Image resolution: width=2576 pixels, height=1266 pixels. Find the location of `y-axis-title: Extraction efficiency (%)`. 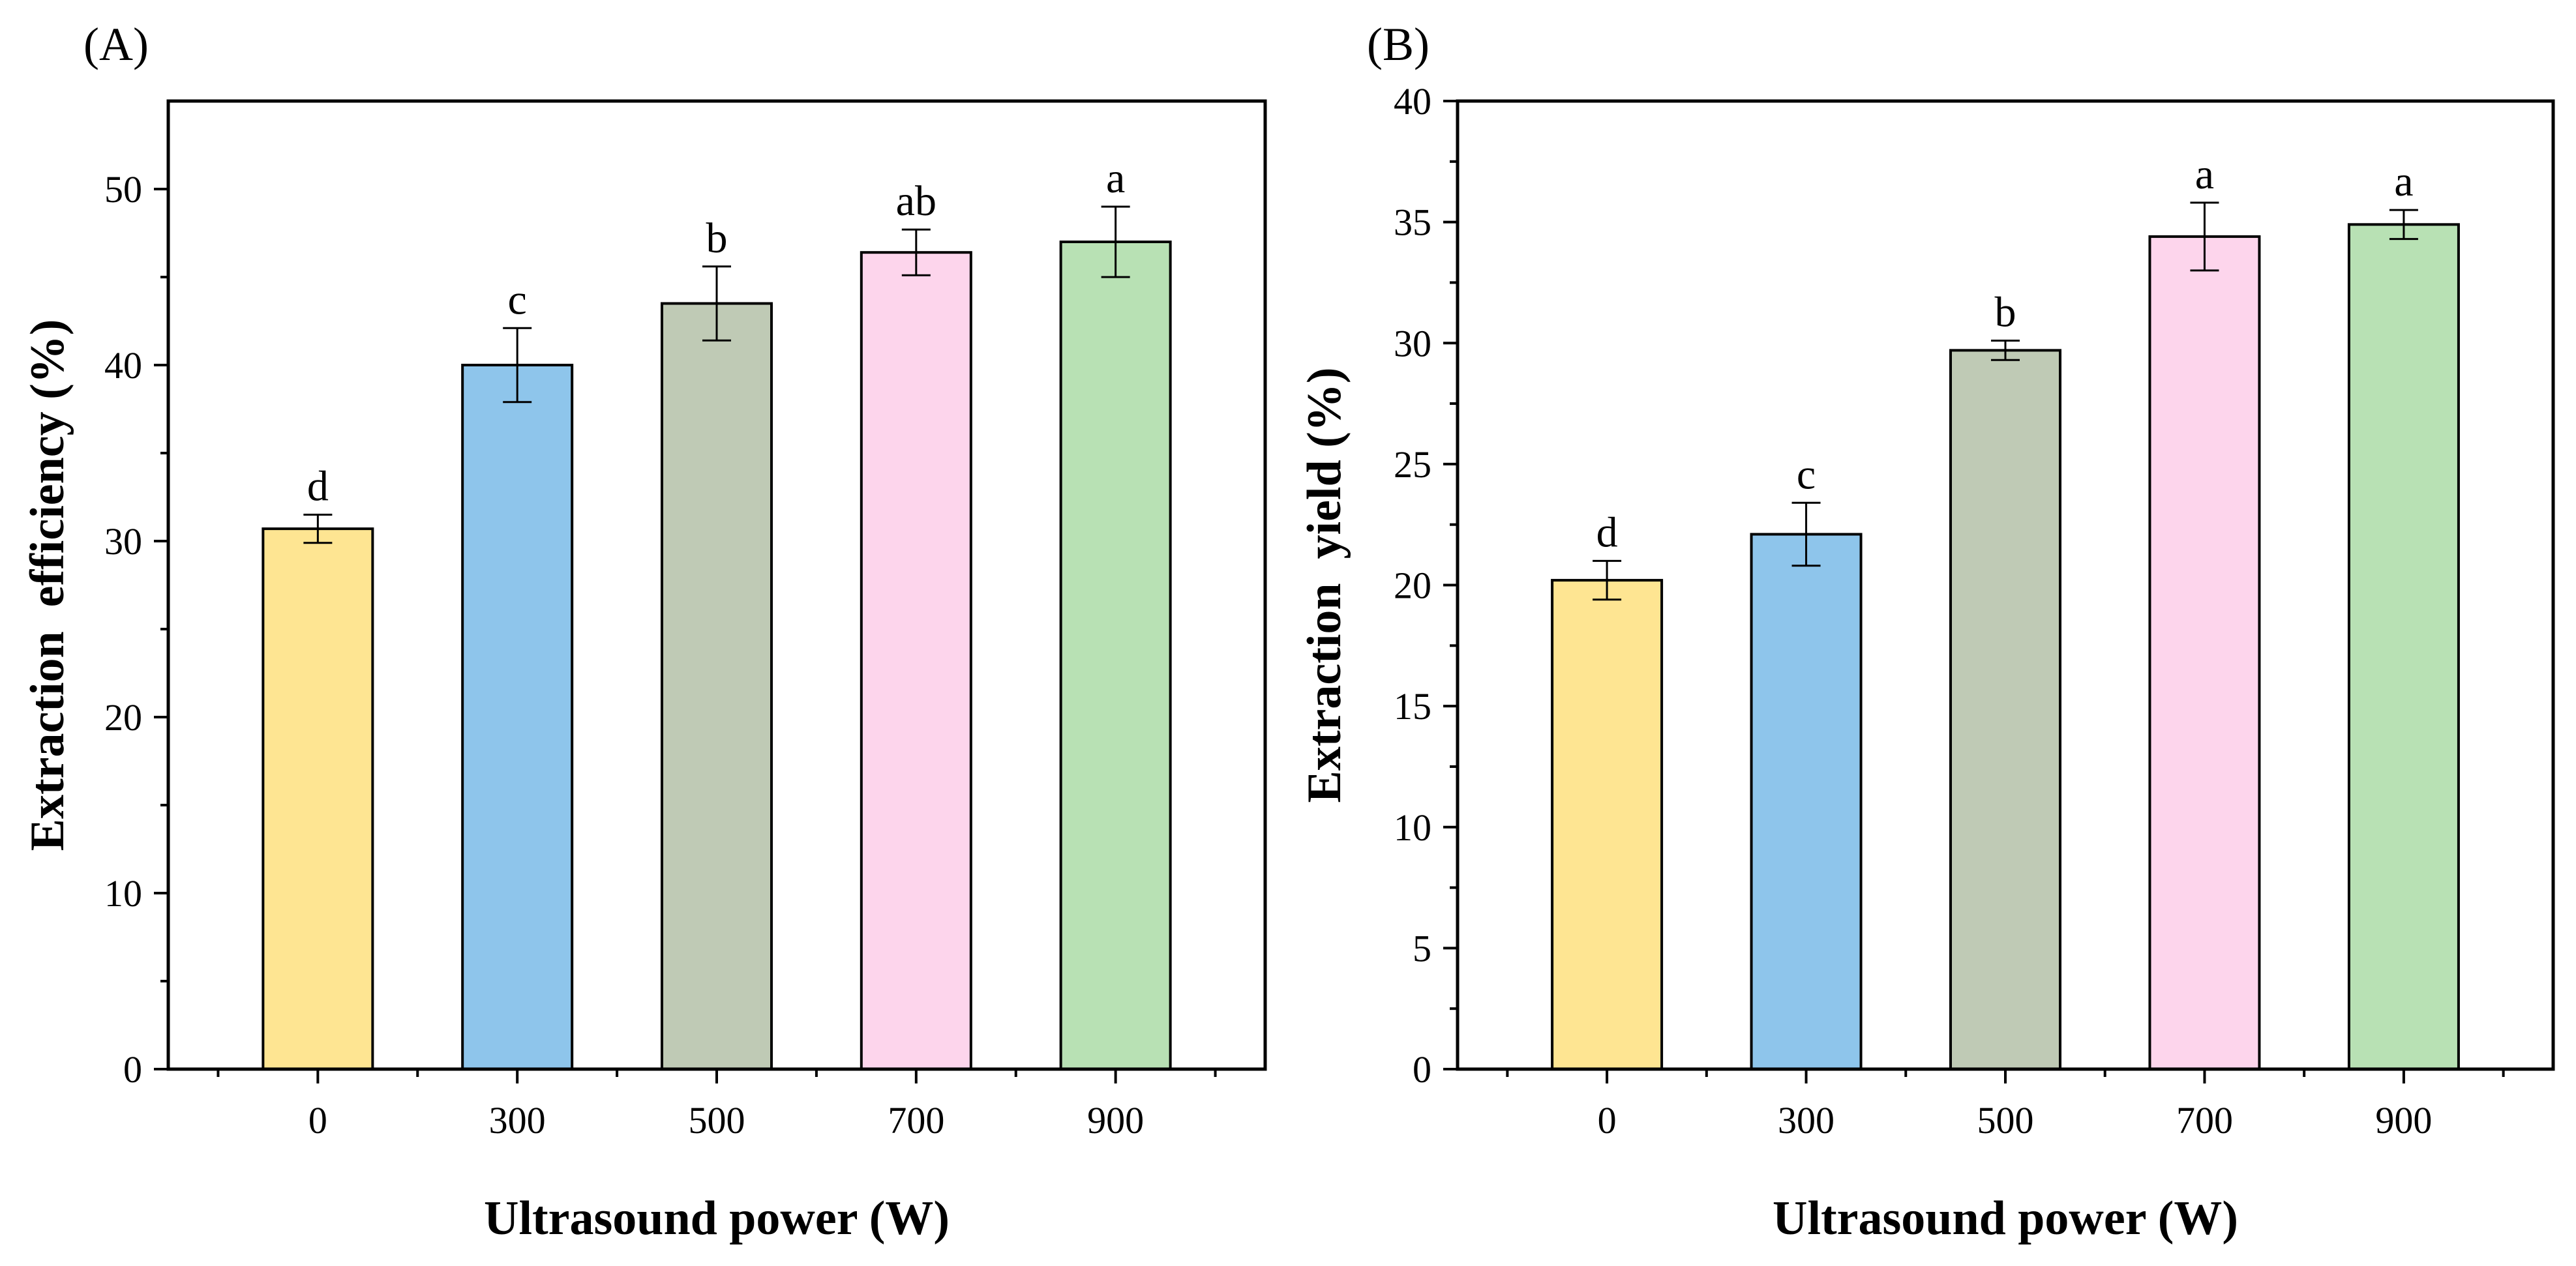

y-axis-title: Extraction efficiency (%) is located at coordinates (47, 585).